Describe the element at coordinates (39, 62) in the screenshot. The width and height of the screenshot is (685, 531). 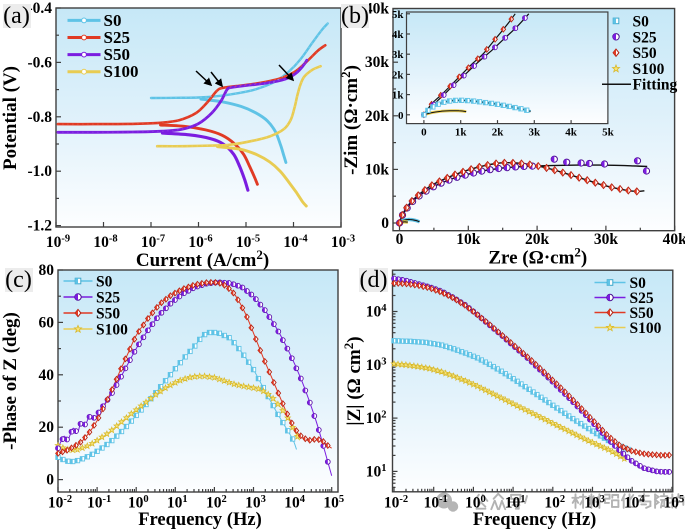
I see `svg-text: -0.6` at that location.